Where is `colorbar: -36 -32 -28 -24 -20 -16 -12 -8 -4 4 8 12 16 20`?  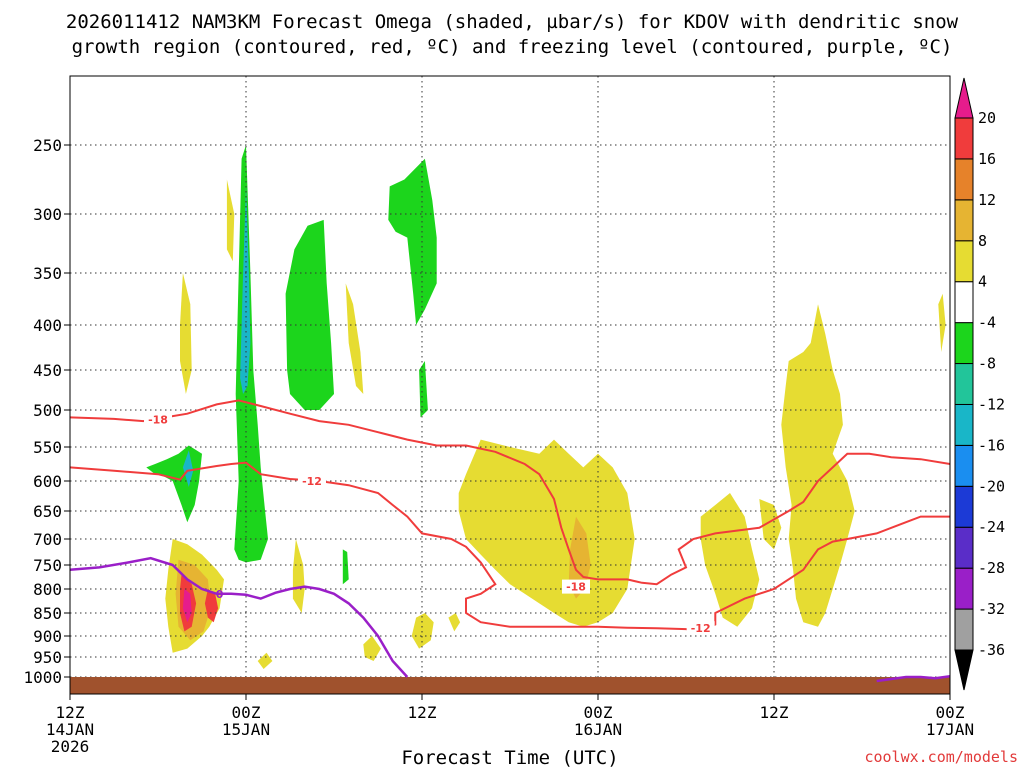 colorbar: -36 -32 -28 -24 -20 -16 -12 -8 -4 4 8 12 16 20 is located at coordinates (979, 384).